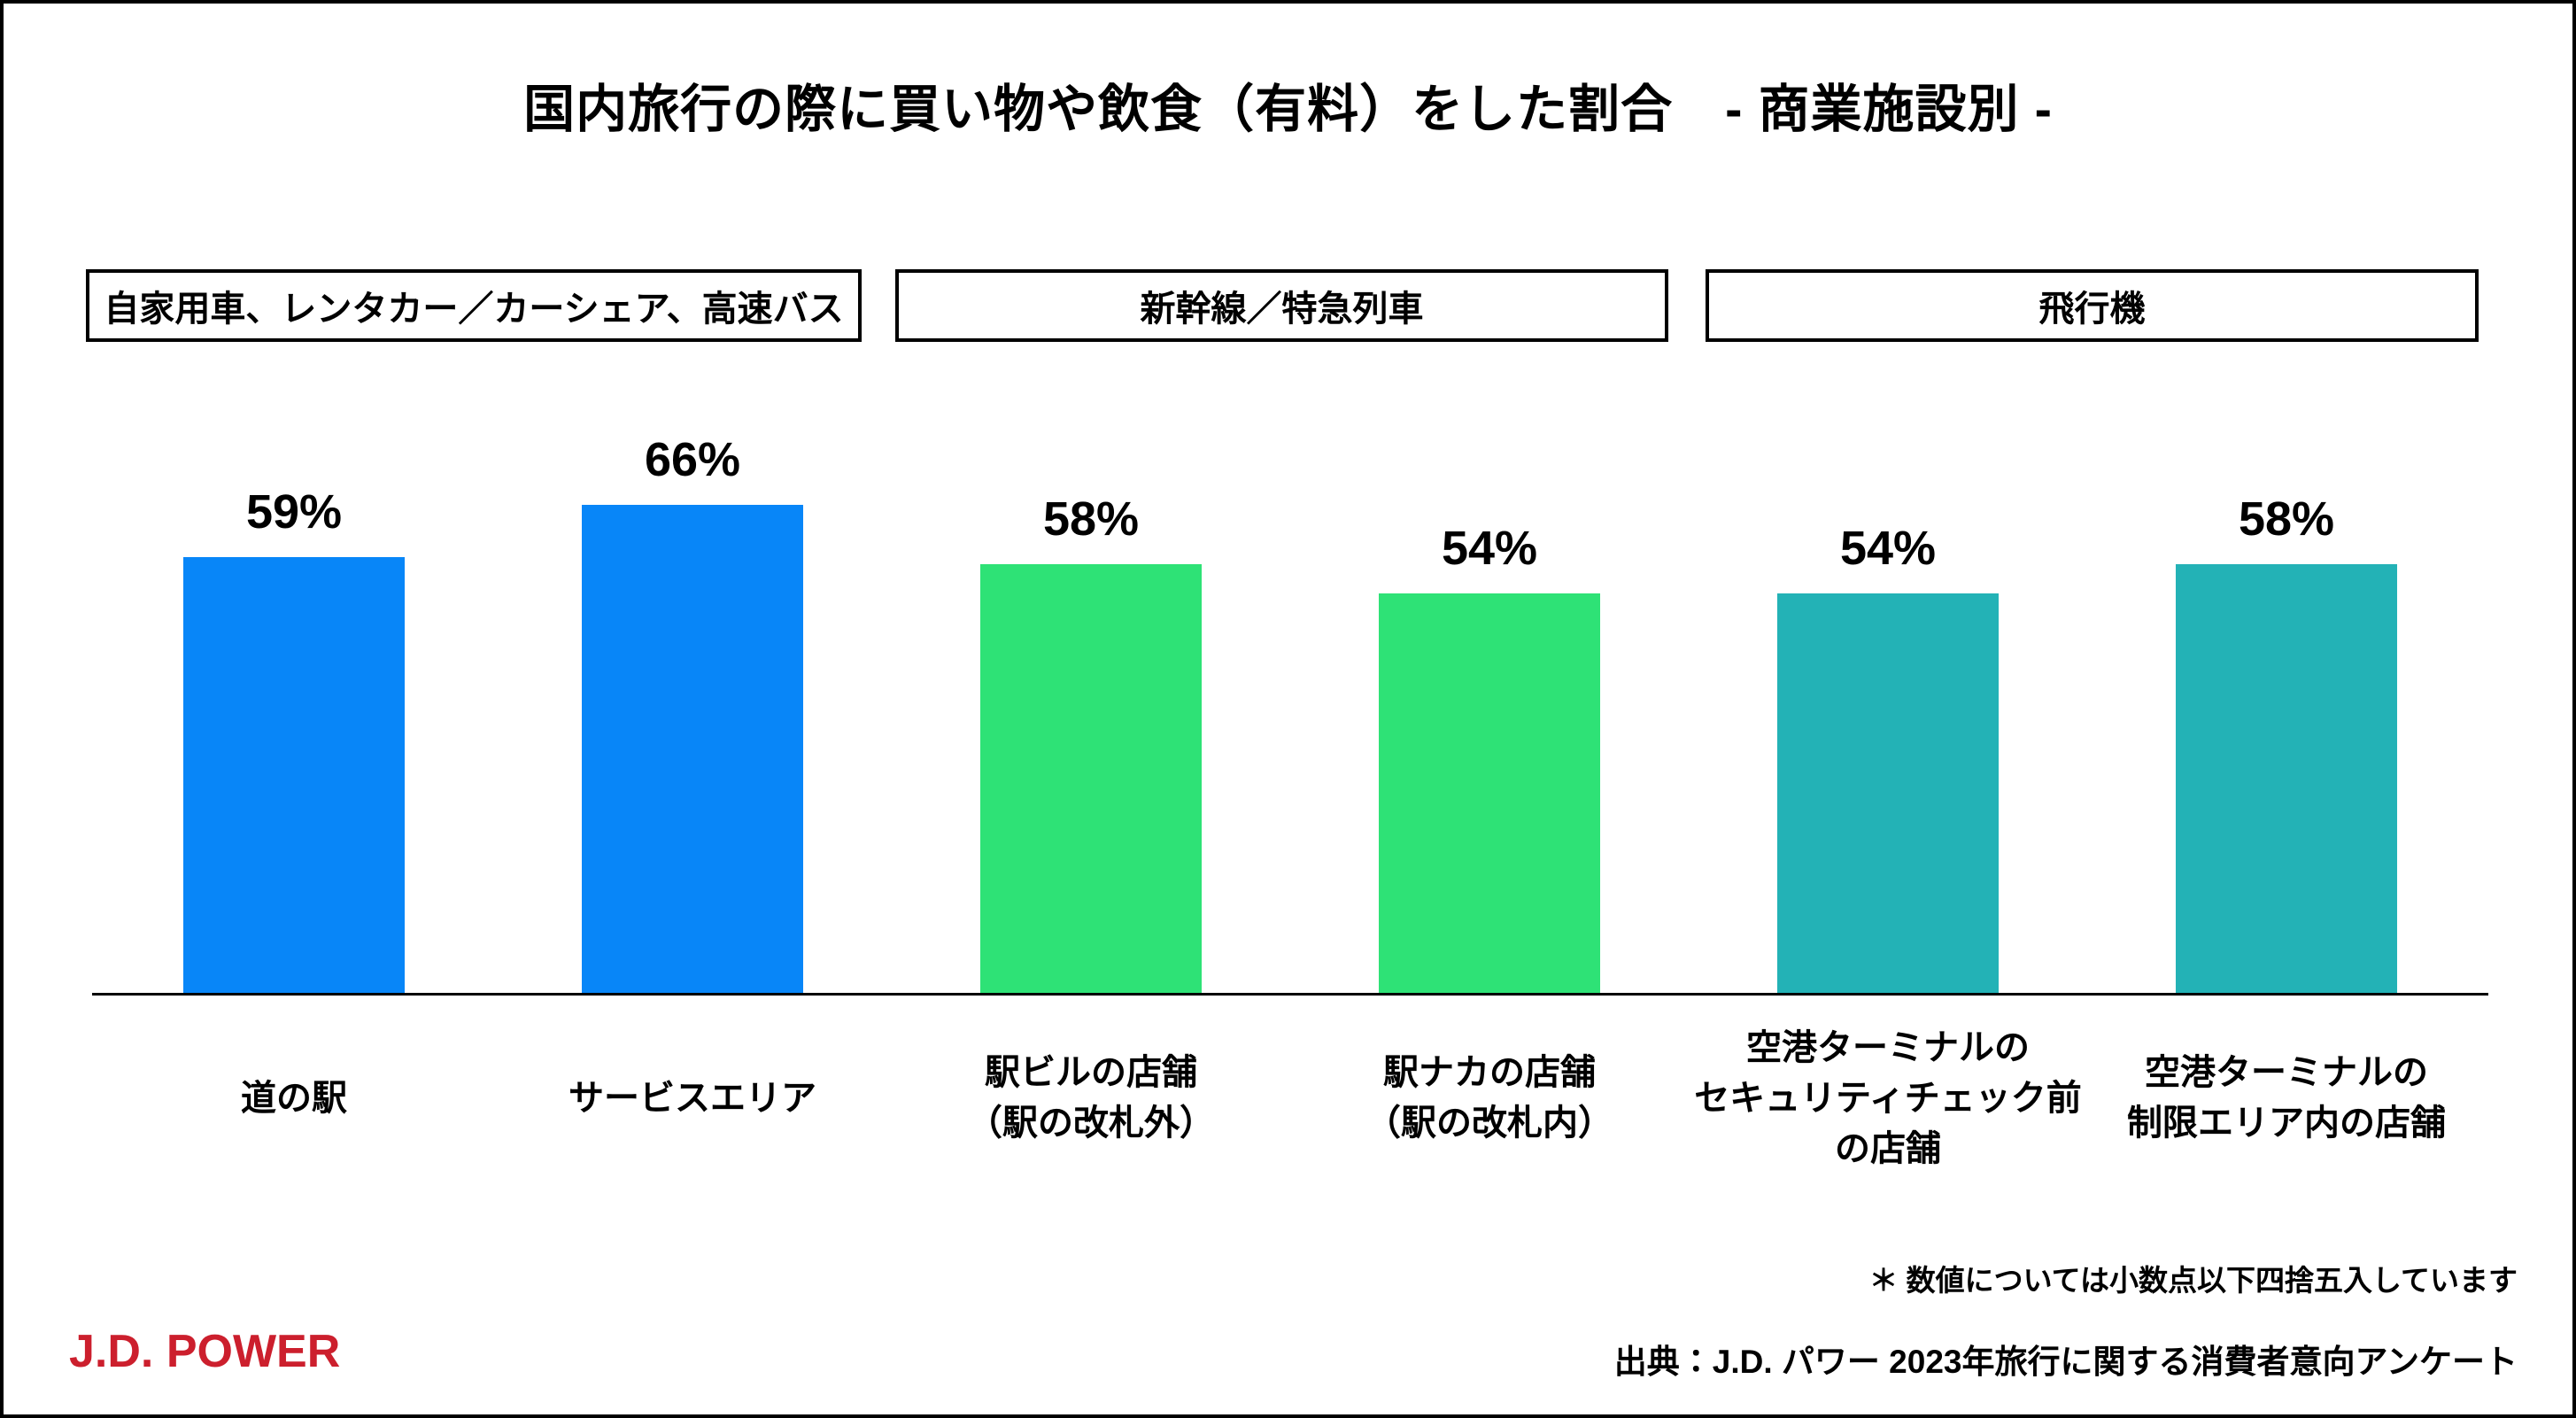  I want to click on group-header-car-rental-bus: 自家用車、レンタカー／カーシェア、高速バス, so click(474, 305).